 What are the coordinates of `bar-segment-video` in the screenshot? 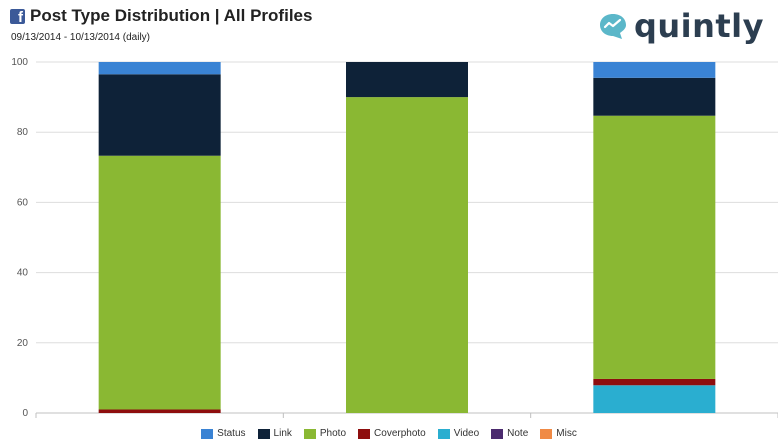 It's located at (654, 399).